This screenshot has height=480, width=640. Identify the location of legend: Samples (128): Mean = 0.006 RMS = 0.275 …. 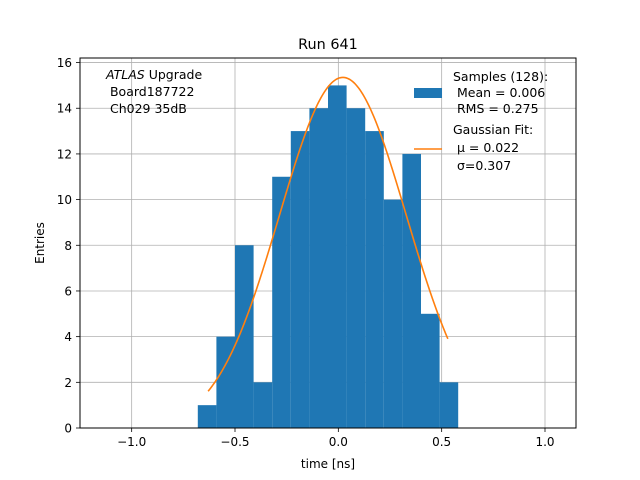
(481, 121).